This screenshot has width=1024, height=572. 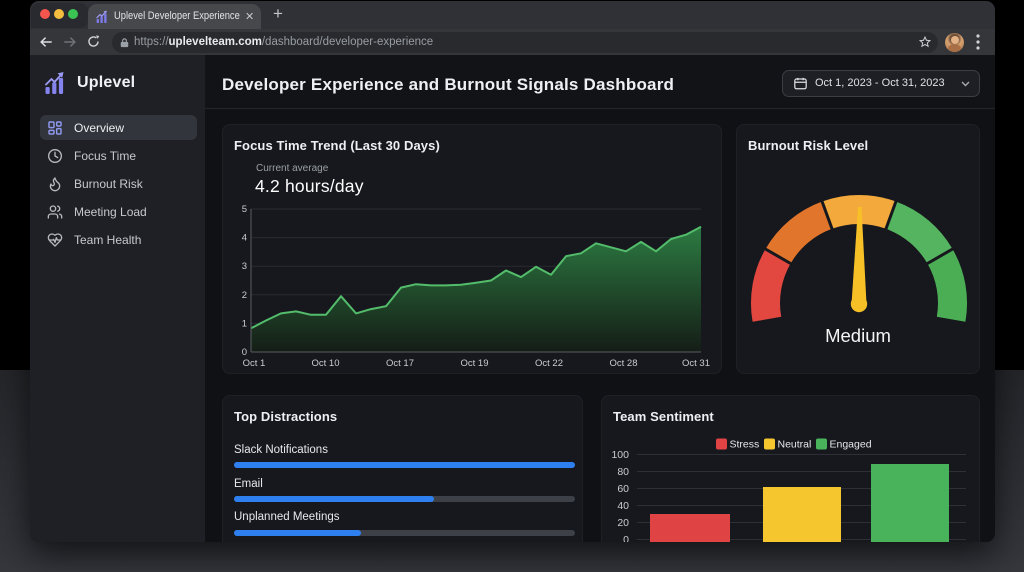 I want to click on svg-text: Stress, so click(x=745, y=445).